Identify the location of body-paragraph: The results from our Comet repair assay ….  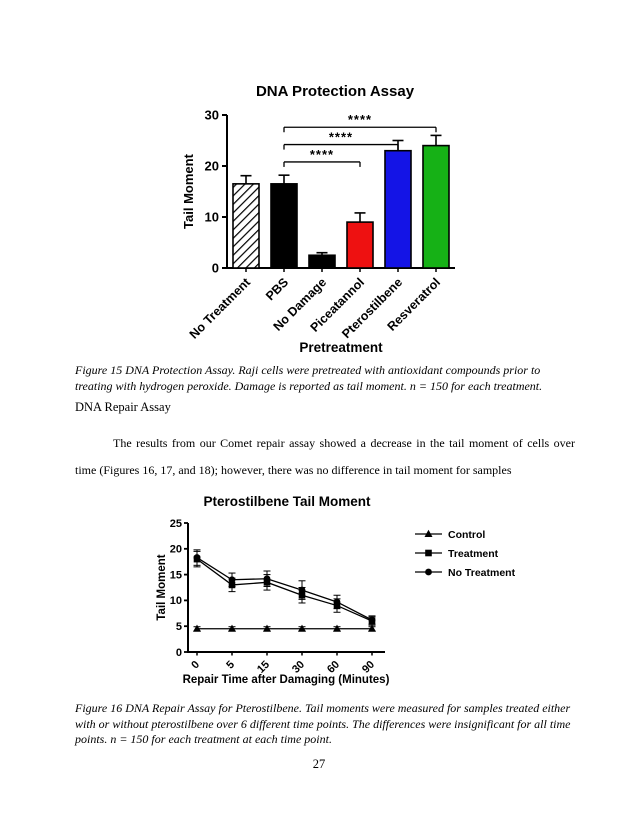
(325, 456).